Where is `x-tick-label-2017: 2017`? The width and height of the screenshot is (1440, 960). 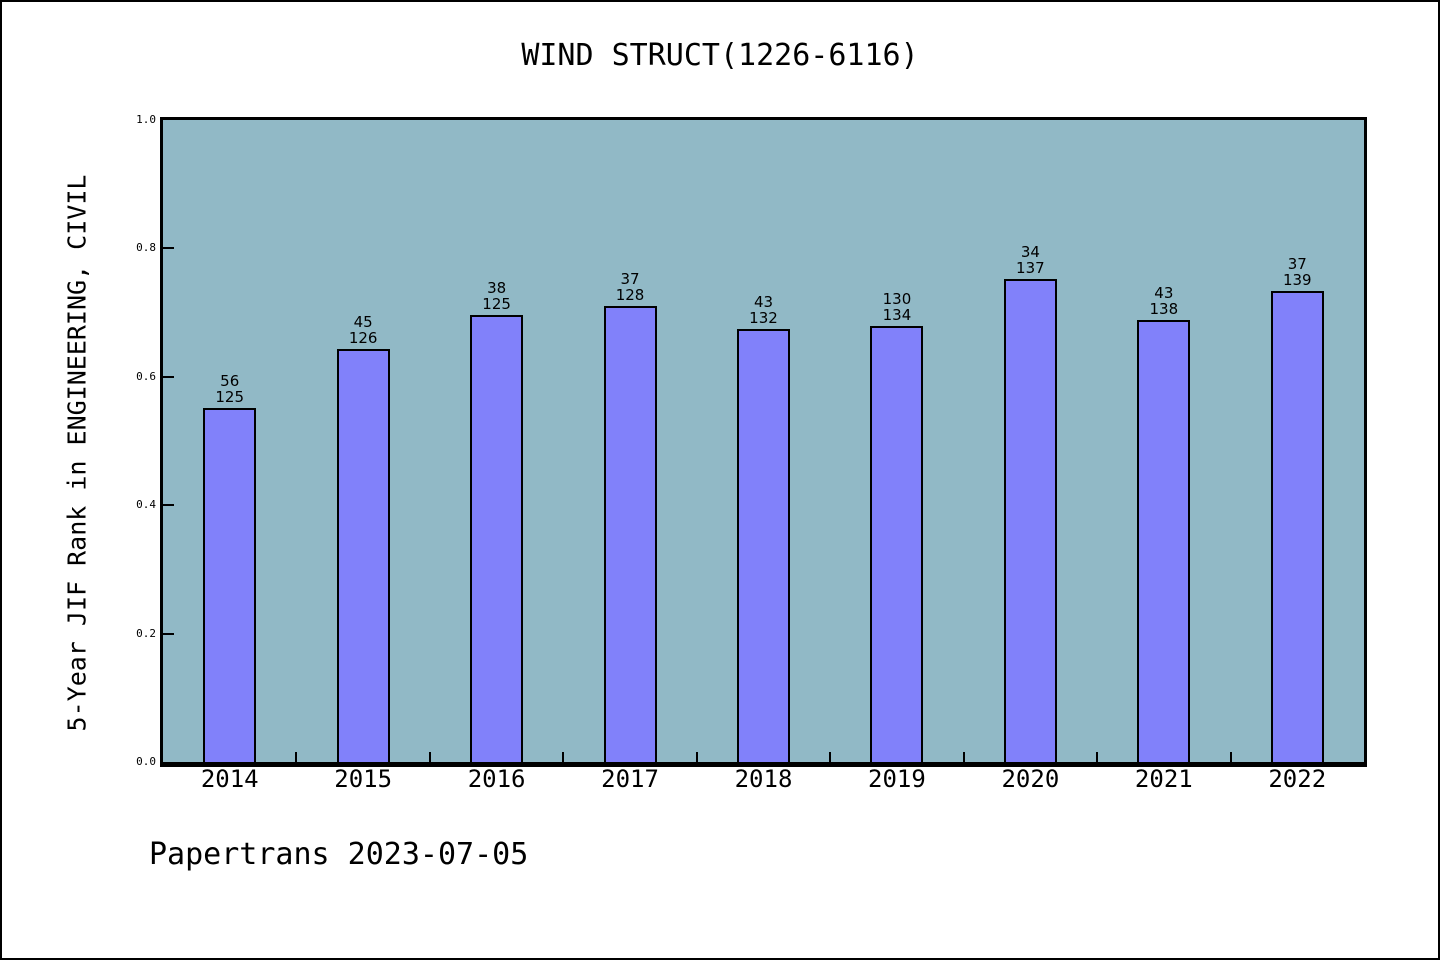
x-tick-label-2017: 2017 is located at coordinates (630, 779).